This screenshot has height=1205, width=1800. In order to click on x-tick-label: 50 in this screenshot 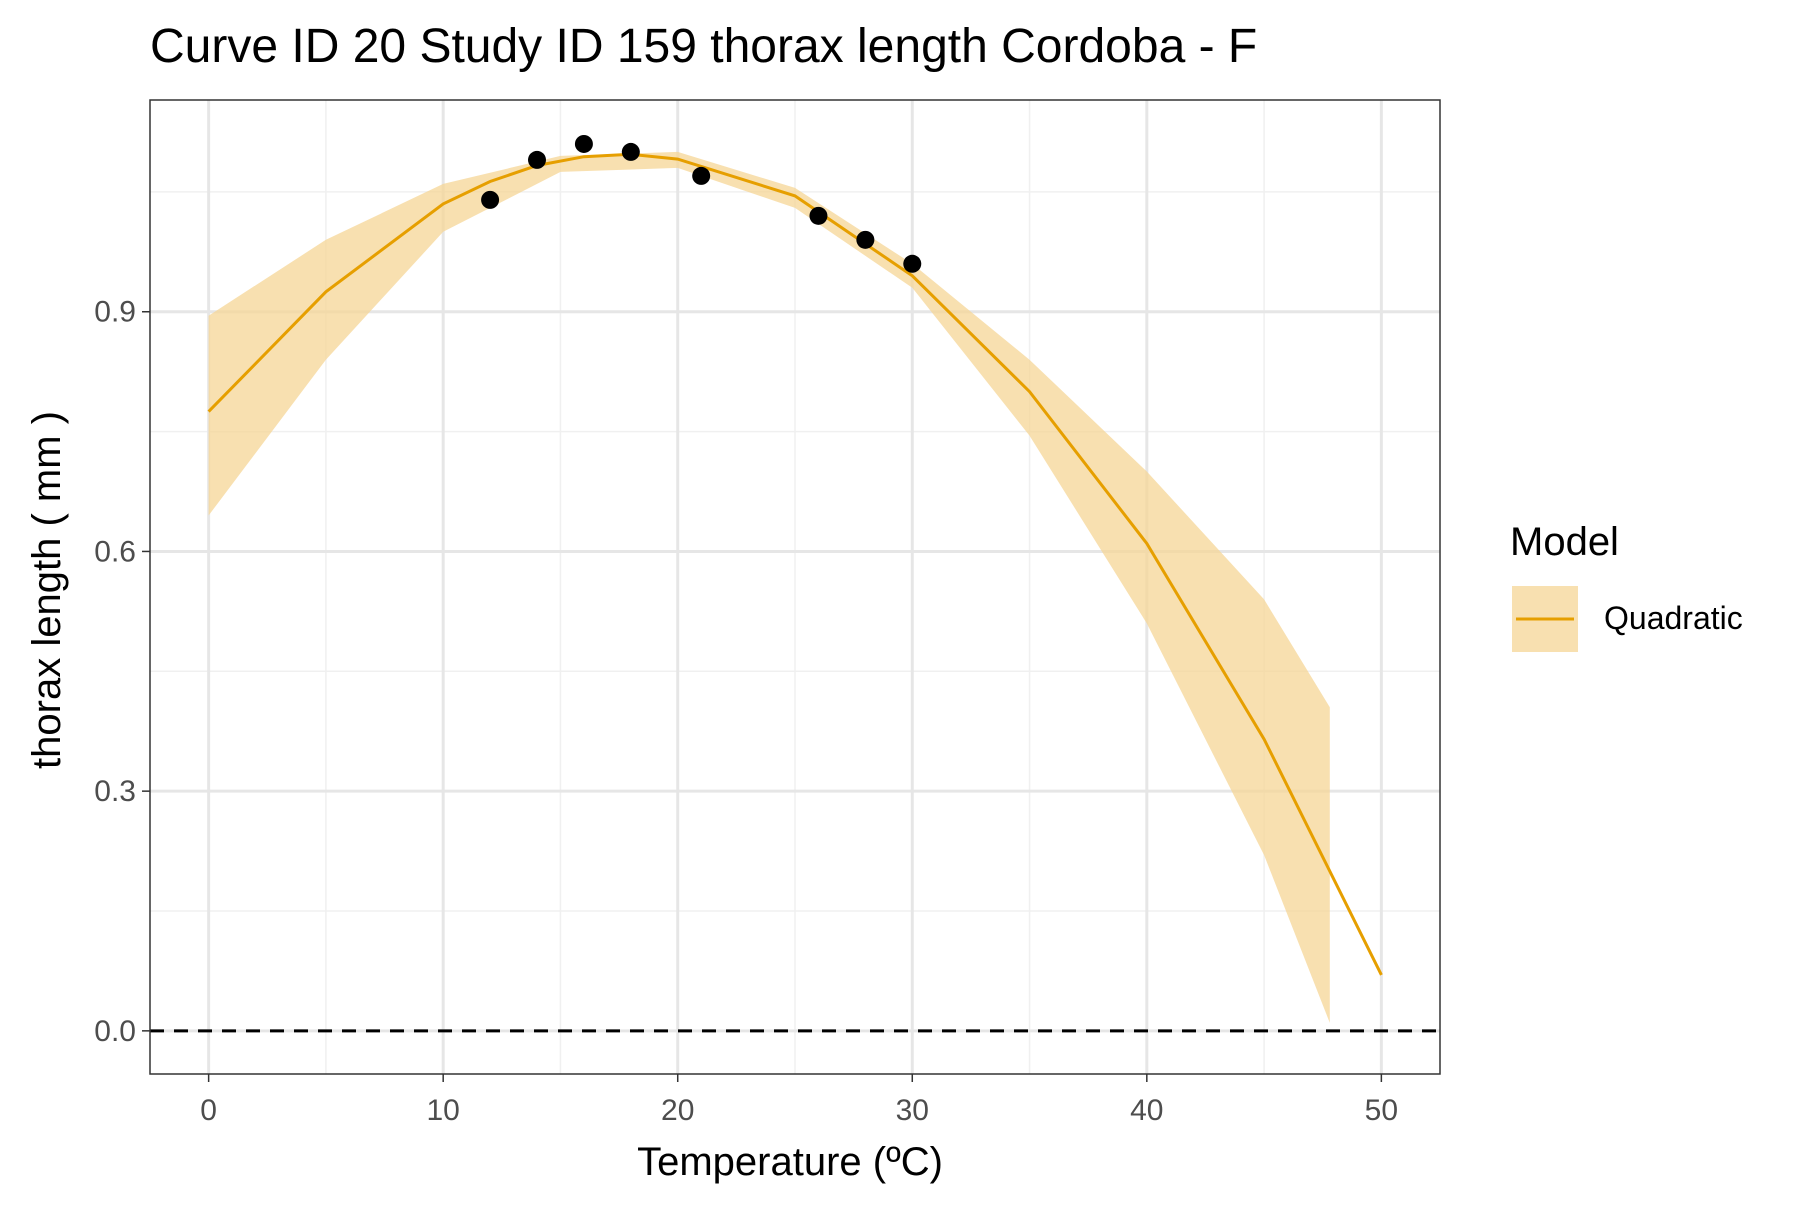, I will do `click(1381, 1110)`.